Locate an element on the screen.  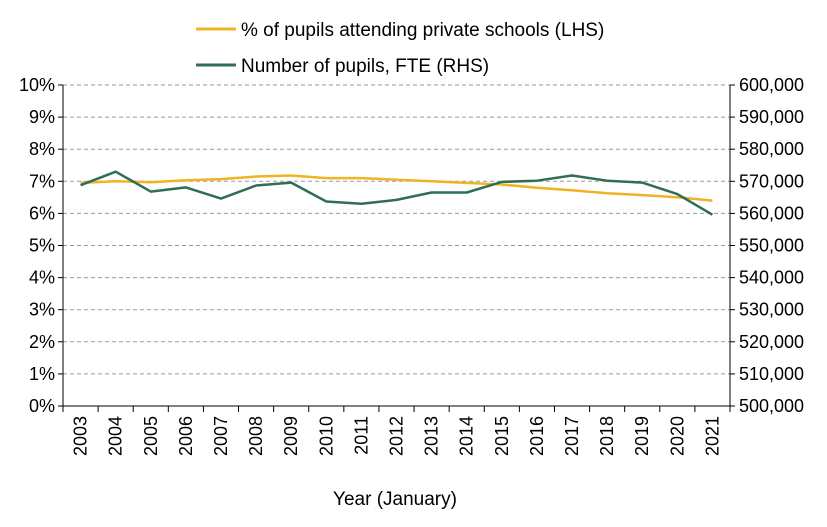
left-axis-tick-label: 7% is located at coordinates (42, 181).